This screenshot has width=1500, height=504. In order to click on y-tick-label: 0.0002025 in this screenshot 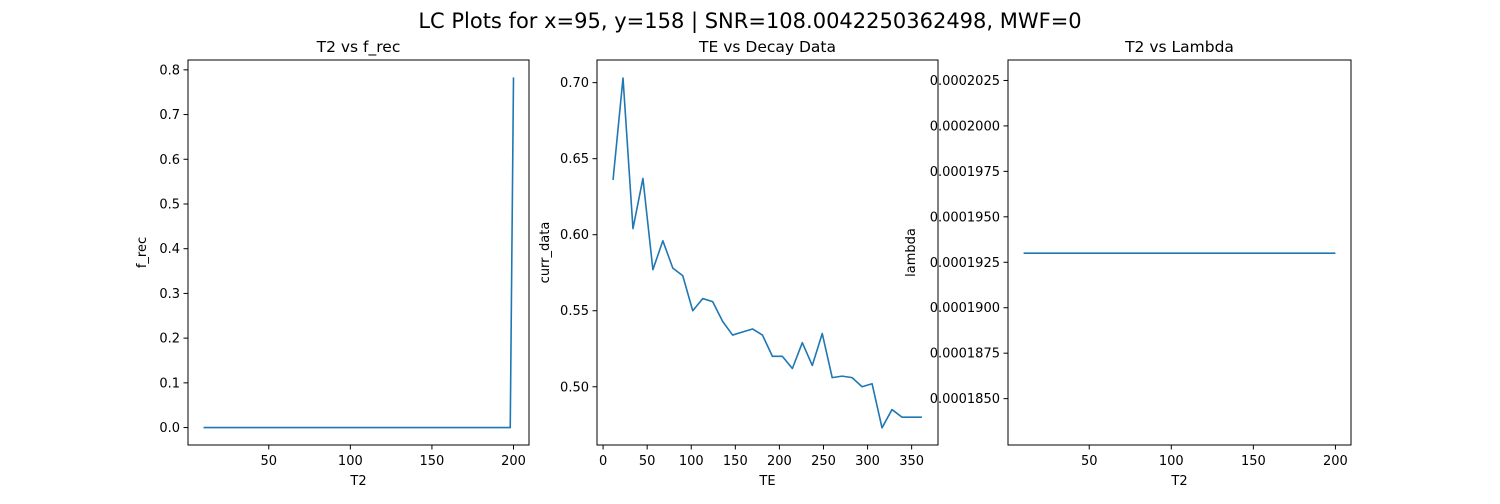, I will do `click(965, 81)`.